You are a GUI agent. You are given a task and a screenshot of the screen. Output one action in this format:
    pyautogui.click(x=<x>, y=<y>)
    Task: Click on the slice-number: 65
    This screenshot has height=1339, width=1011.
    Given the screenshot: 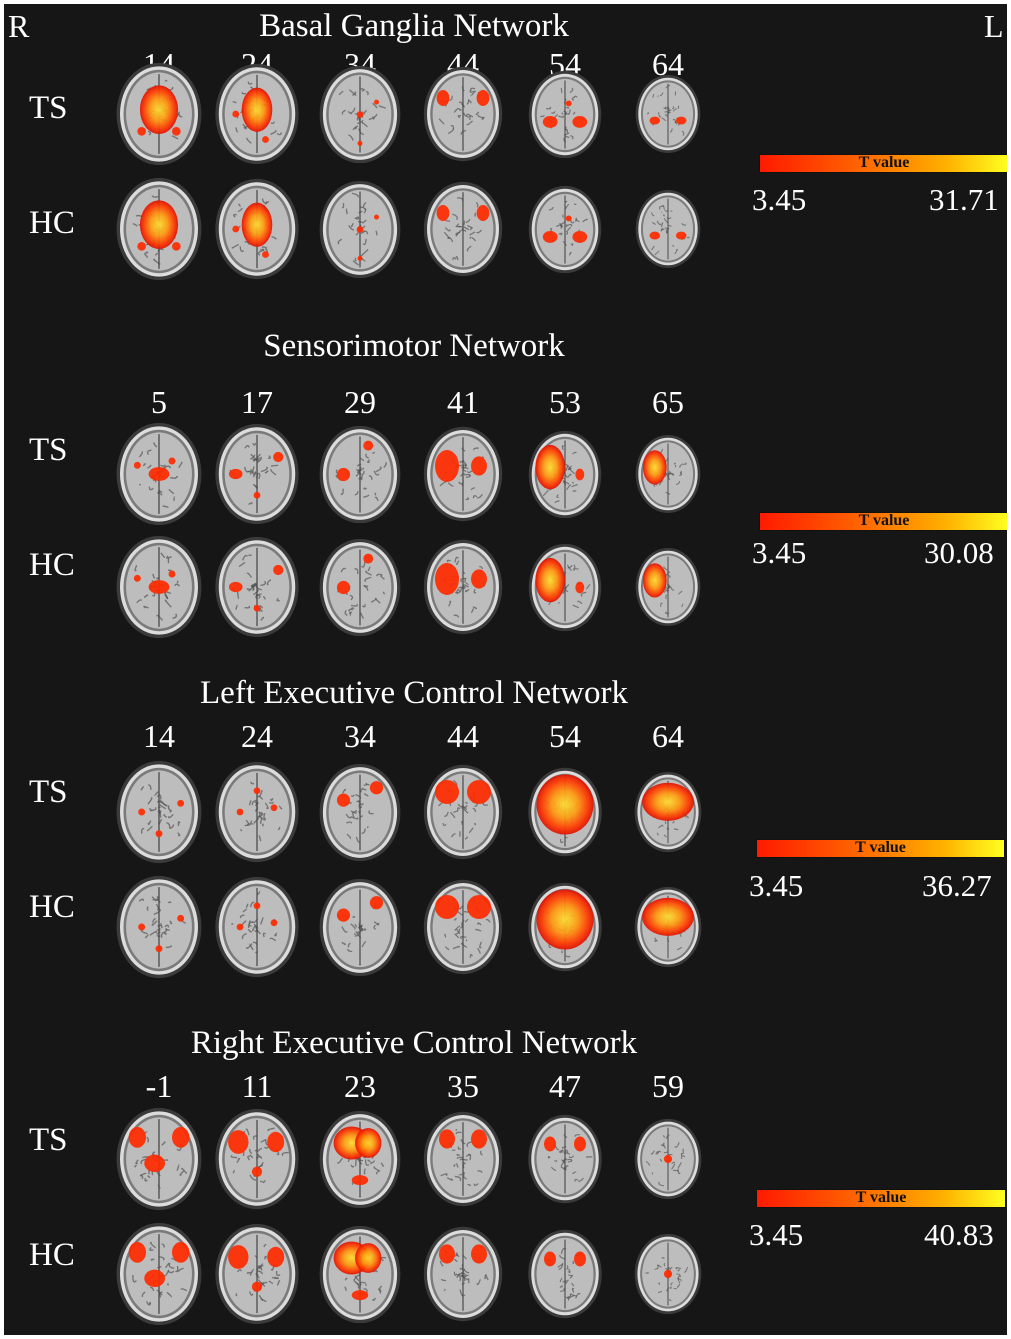 What is the action you would take?
    pyautogui.click(x=668, y=402)
    